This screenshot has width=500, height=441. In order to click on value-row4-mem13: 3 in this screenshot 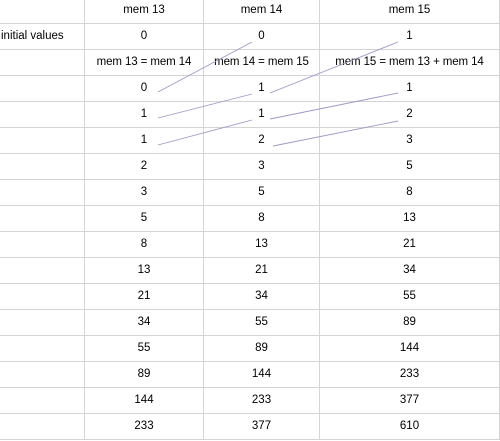, I will do `click(144, 193)`.